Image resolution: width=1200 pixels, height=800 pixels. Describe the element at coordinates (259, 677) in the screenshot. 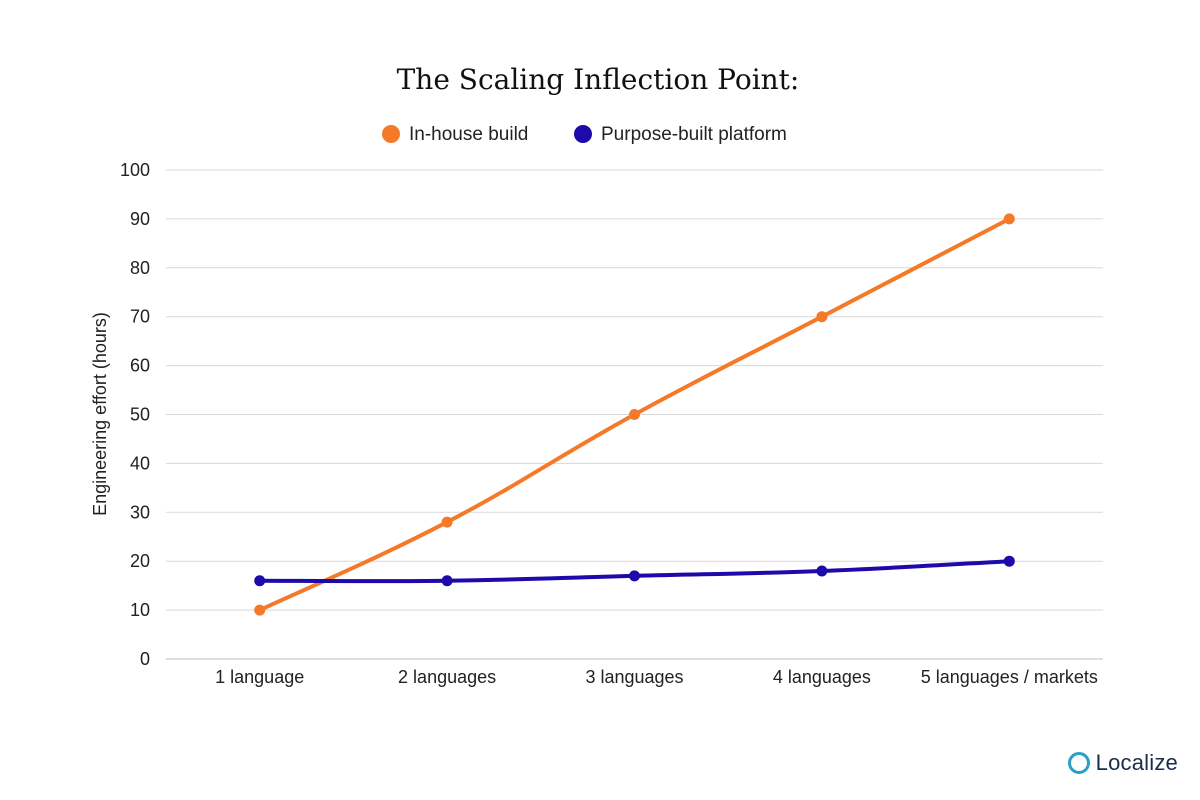

I see `x-tick-label: 1 language` at that location.